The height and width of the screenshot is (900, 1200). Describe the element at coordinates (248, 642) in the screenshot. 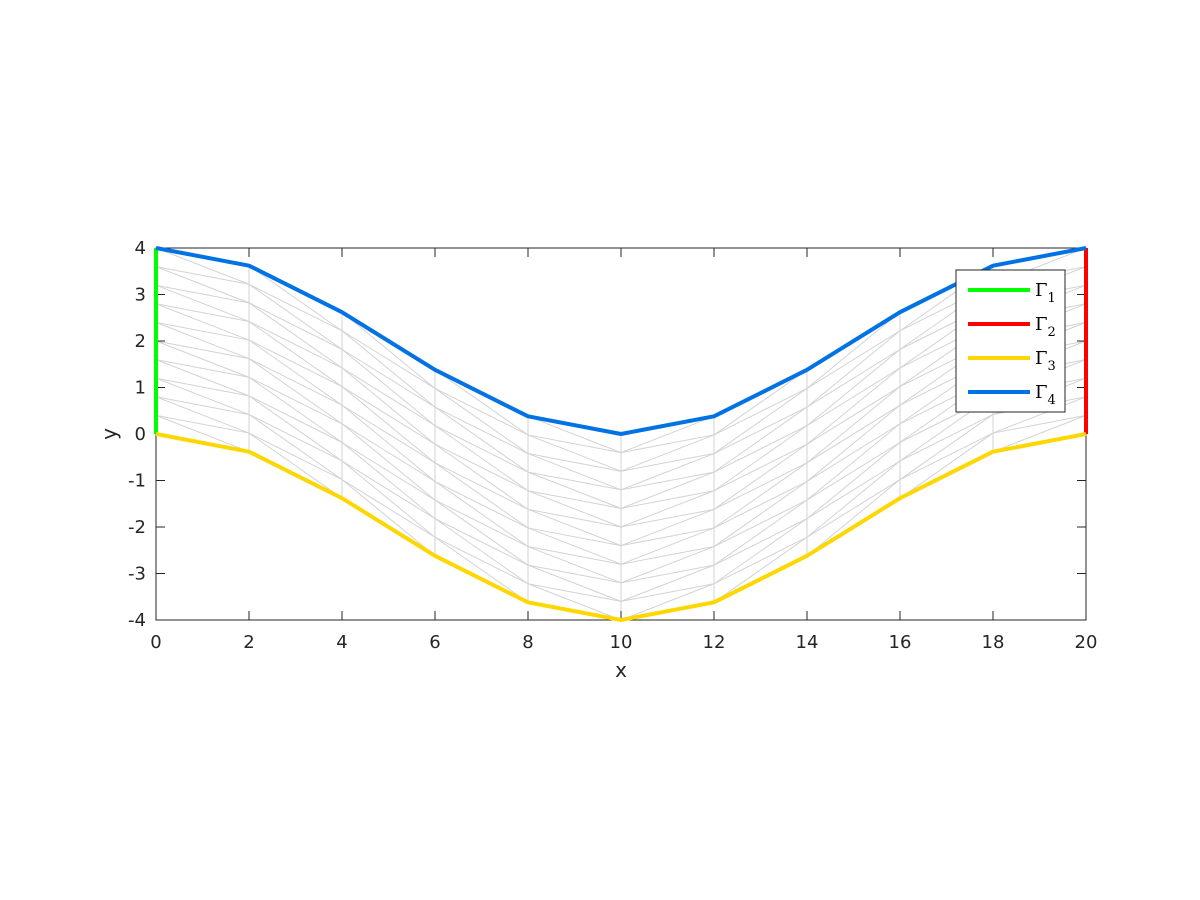

I see `x-tick-label: 2` at that location.